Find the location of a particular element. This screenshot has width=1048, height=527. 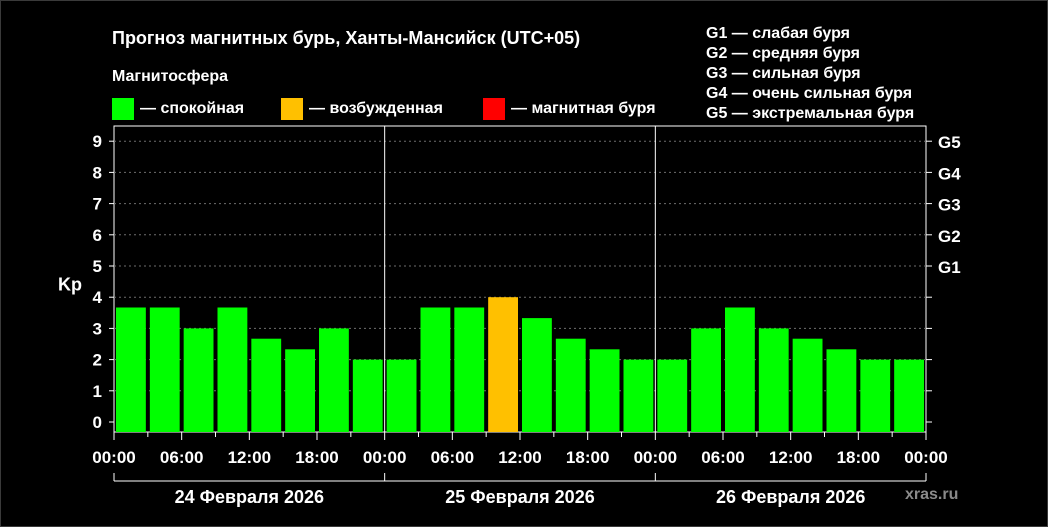

y-tick-label: 8 is located at coordinates (97, 172).